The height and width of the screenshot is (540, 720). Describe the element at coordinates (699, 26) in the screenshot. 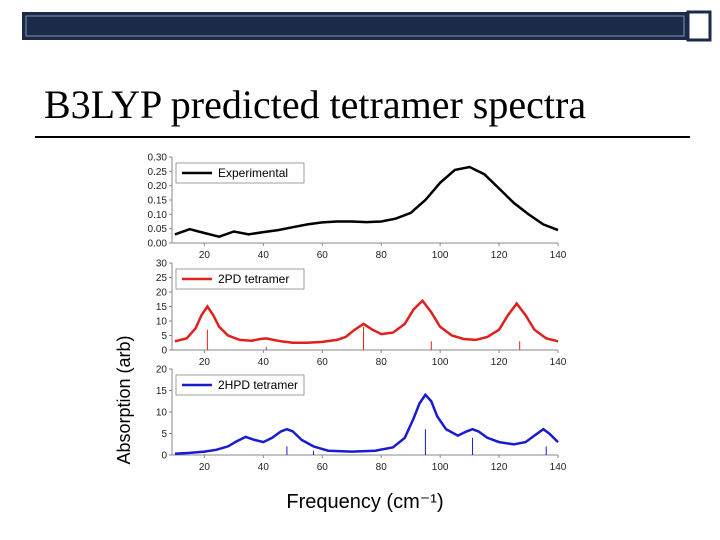

I see `header-square` at that location.